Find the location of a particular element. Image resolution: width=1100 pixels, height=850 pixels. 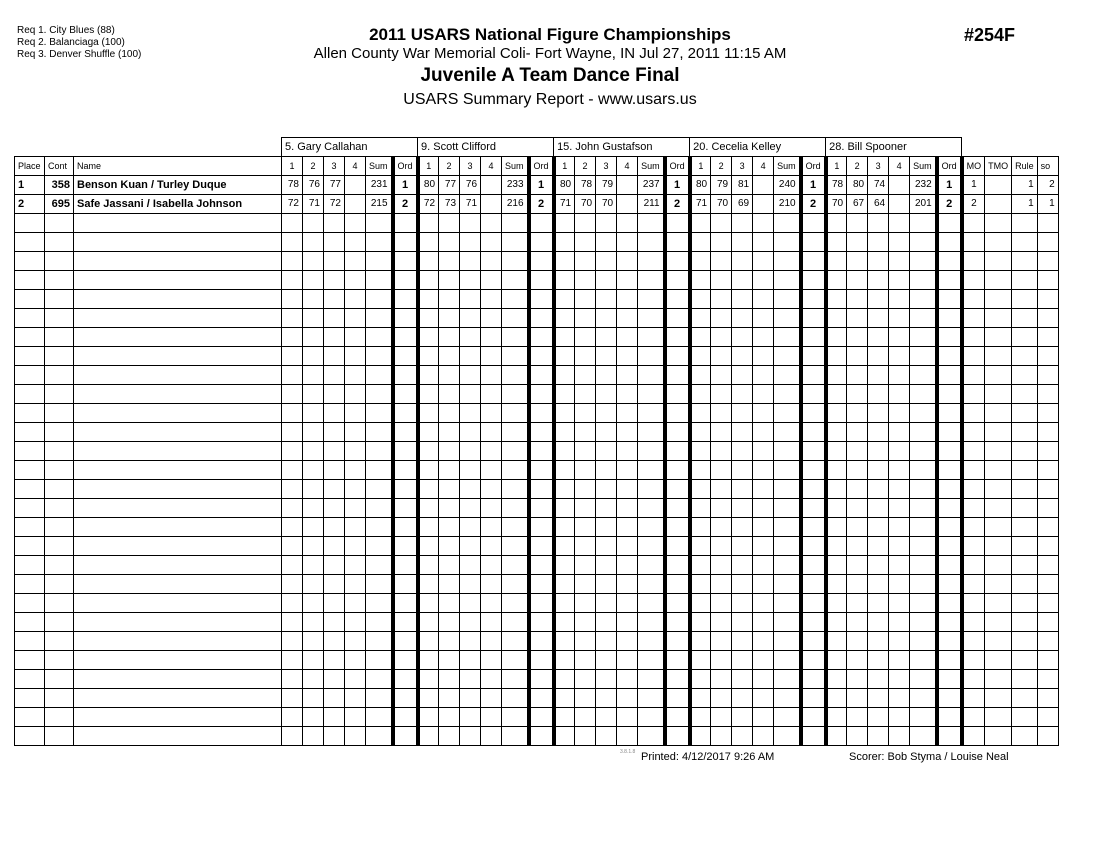

score-cell: 71 is located at coordinates (470, 204).